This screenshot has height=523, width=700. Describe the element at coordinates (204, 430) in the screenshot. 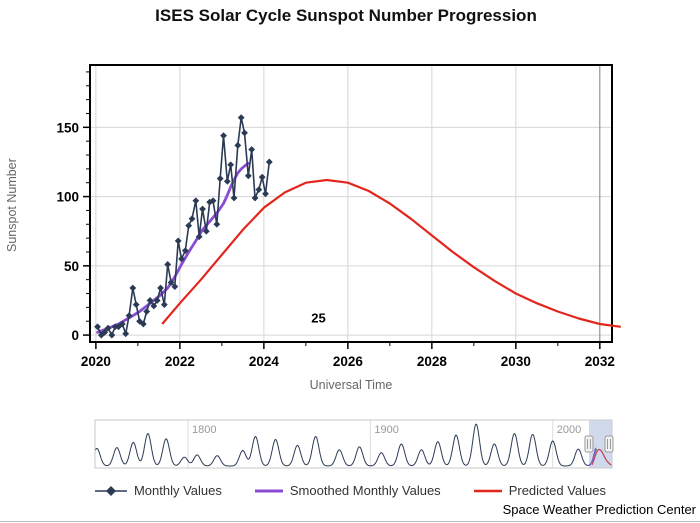

I see `nav-era-label: 1800` at that location.